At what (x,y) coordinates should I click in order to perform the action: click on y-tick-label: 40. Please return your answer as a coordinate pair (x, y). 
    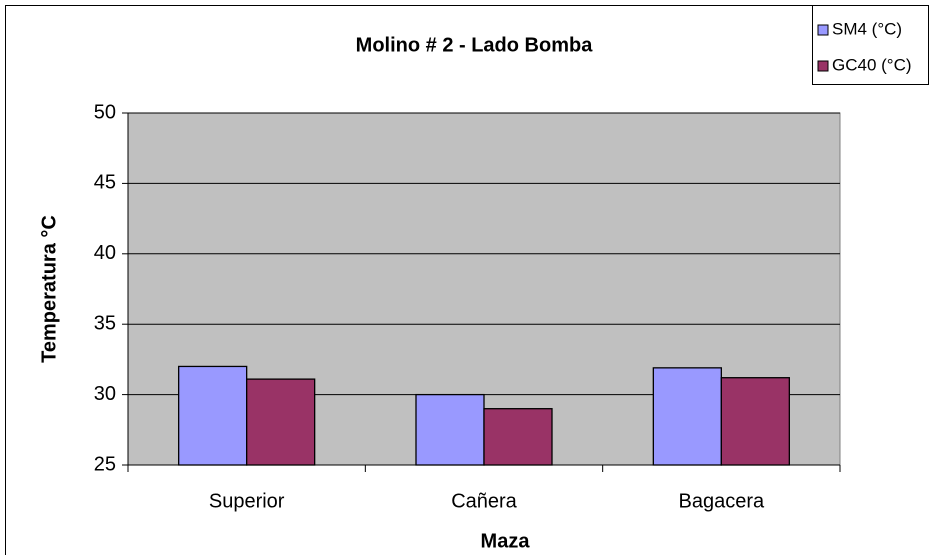
    Looking at the image, I should click on (105, 253).